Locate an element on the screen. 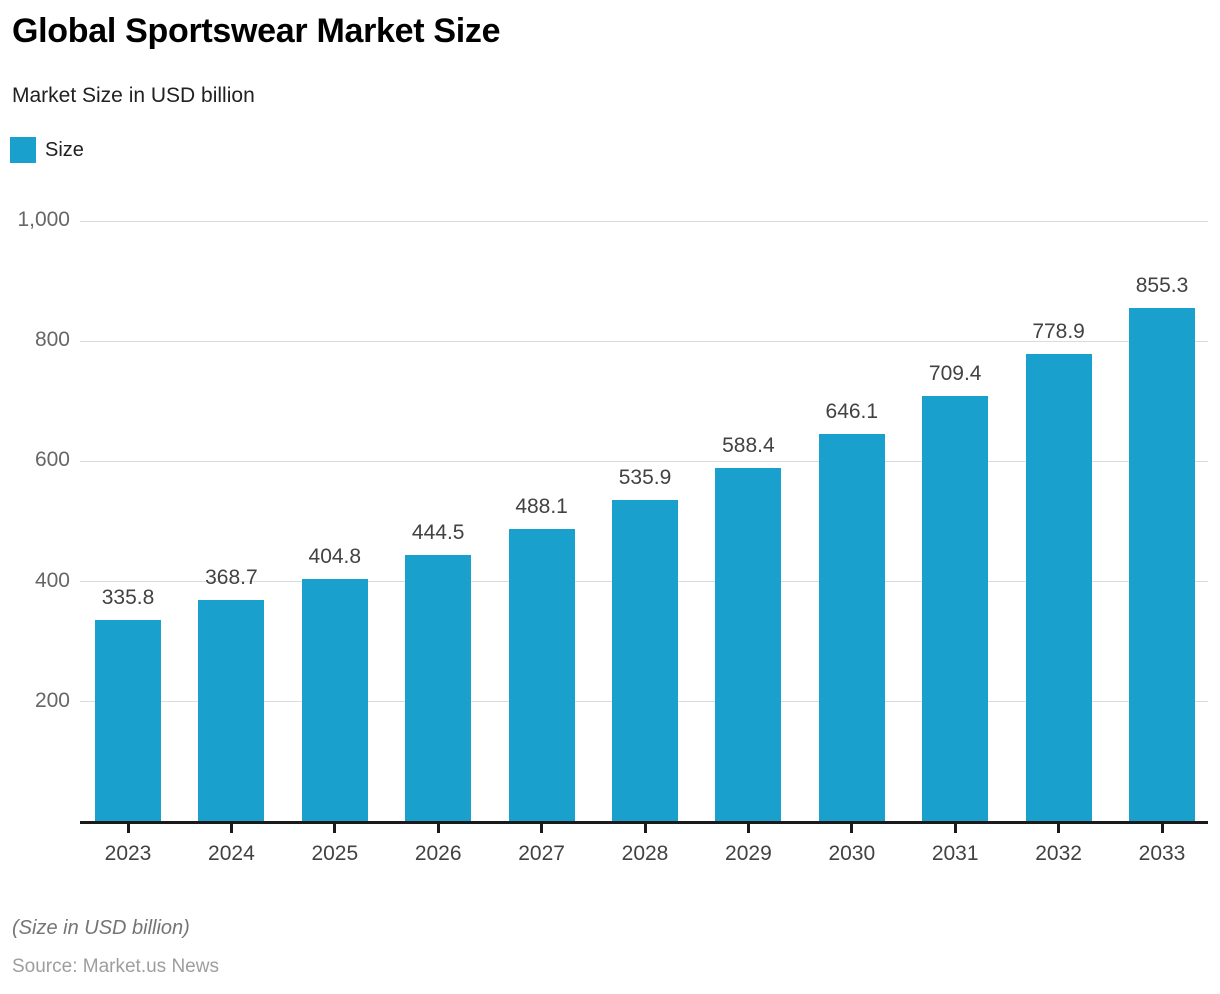 This screenshot has width=1220, height=994. source-credit: Source: Market.us News is located at coordinates (115, 966).